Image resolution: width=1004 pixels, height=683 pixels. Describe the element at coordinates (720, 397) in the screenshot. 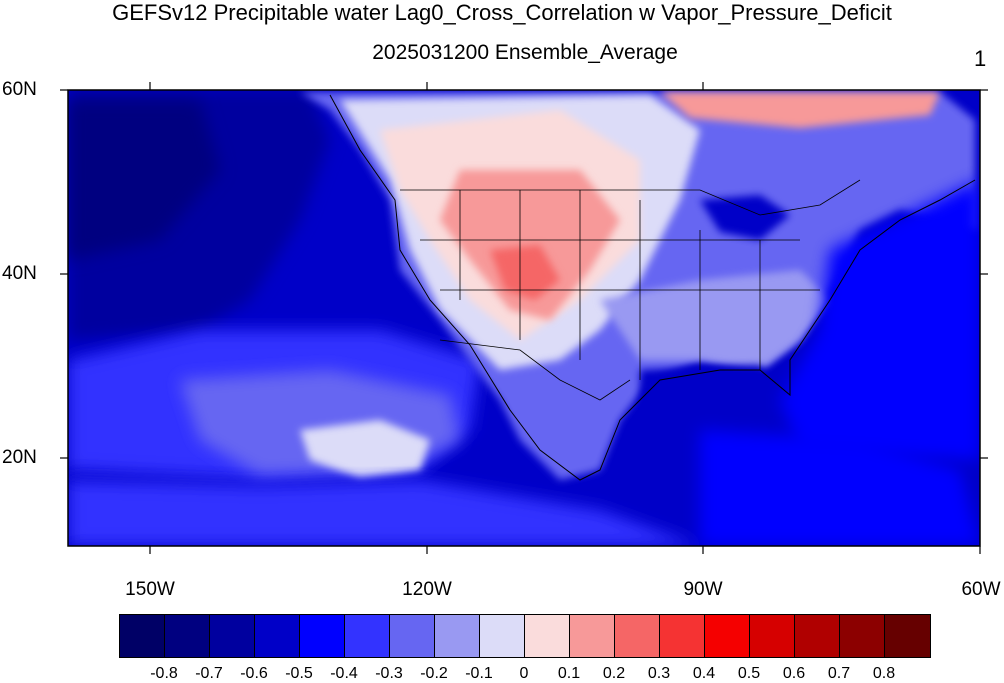

I see `gulf-of-mexico` at that location.